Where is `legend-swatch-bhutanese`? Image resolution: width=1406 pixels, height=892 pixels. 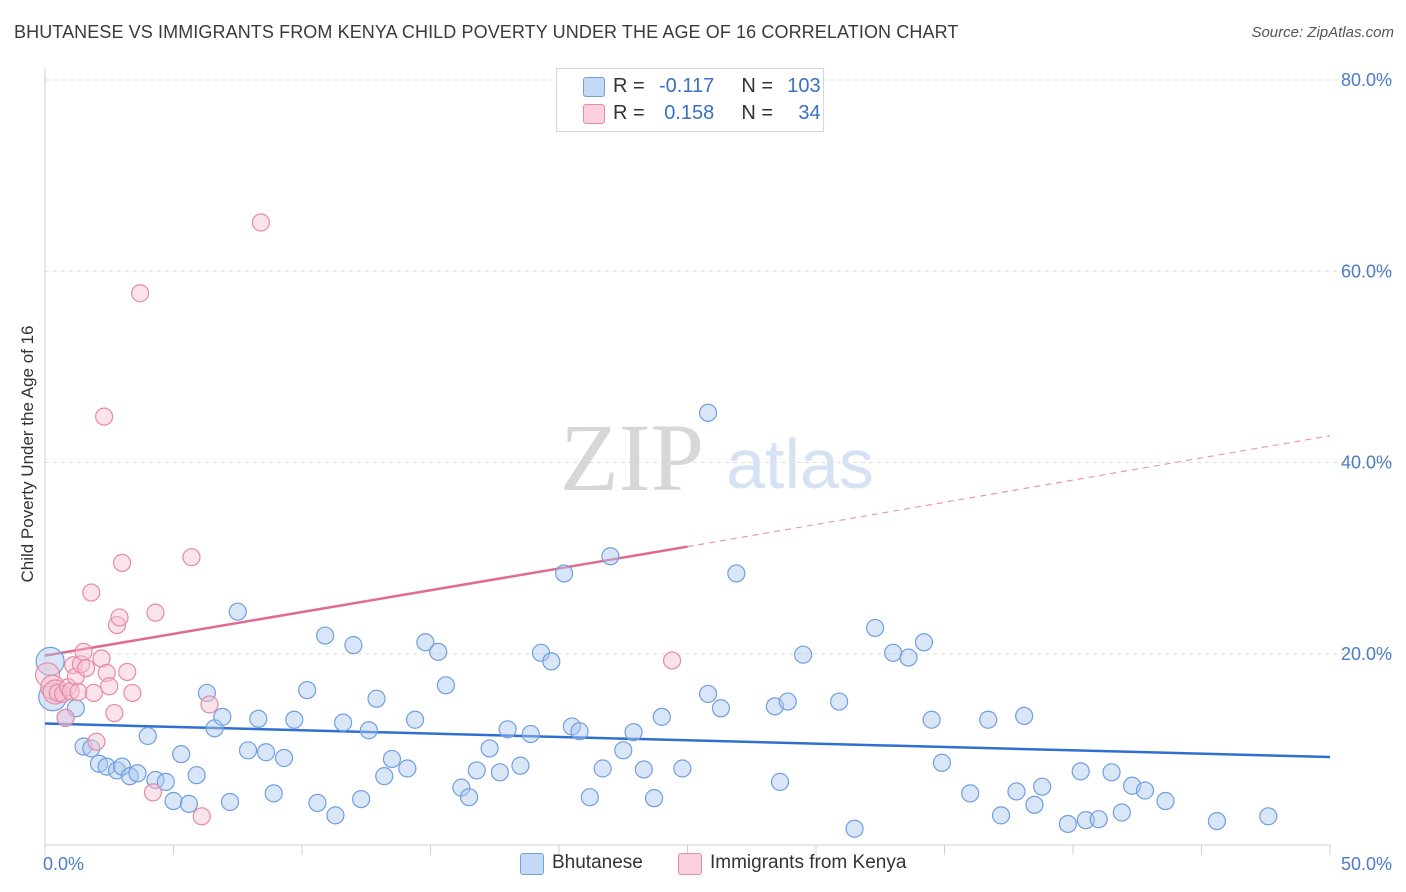 legend-swatch-bhutanese is located at coordinates (594, 87).